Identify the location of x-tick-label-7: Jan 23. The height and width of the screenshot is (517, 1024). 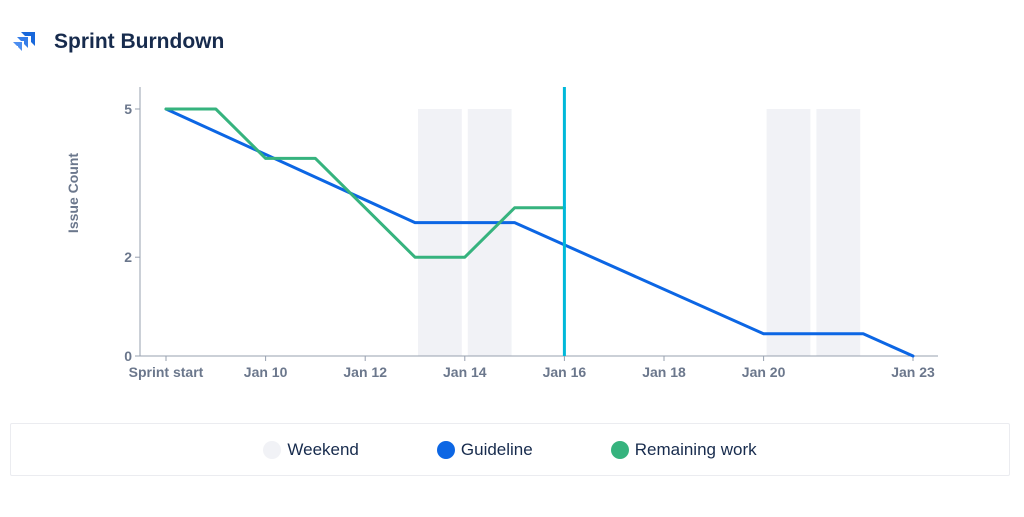
(913, 372).